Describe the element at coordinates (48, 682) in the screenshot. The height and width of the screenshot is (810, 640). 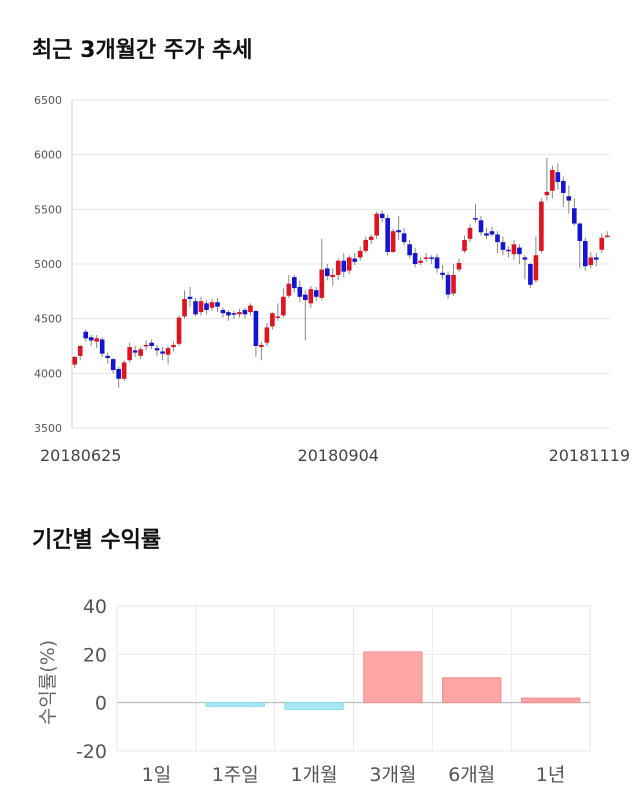
I see `y-axis-label: 수익률(%)` at that location.